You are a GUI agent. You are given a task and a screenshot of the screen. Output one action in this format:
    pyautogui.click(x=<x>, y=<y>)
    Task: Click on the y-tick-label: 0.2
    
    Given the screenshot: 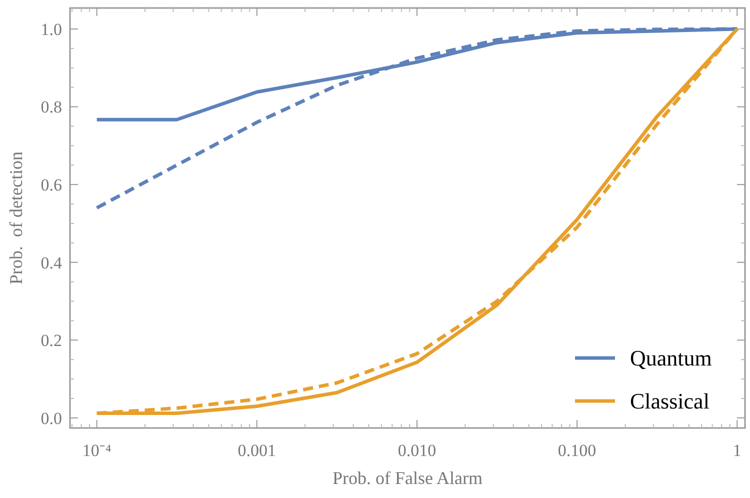 What is the action you would take?
    pyautogui.click(x=51, y=340)
    